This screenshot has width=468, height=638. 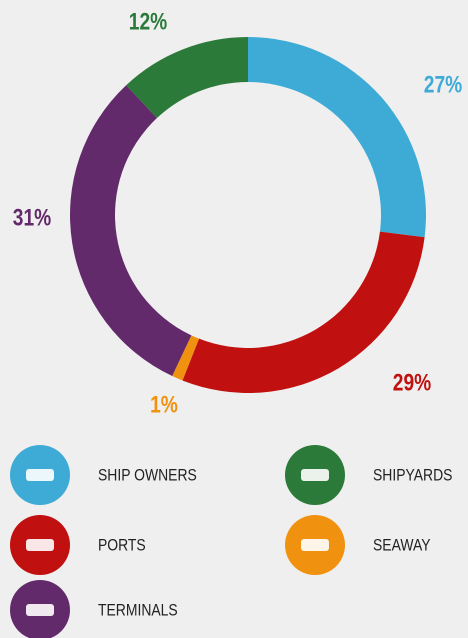 I want to click on legend-label: SHIP OWNERS, so click(x=147, y=475).